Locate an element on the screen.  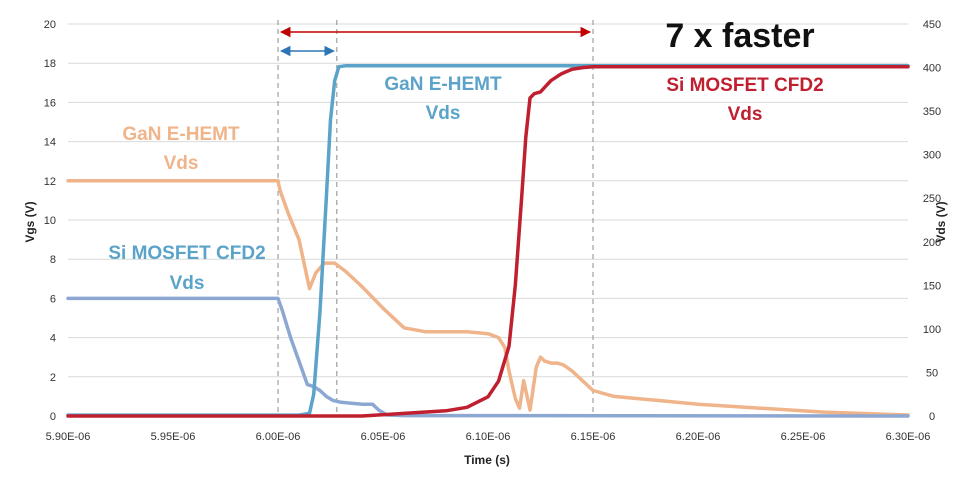
y-left-tick-label: 18 is located at coordinates (50, 64).